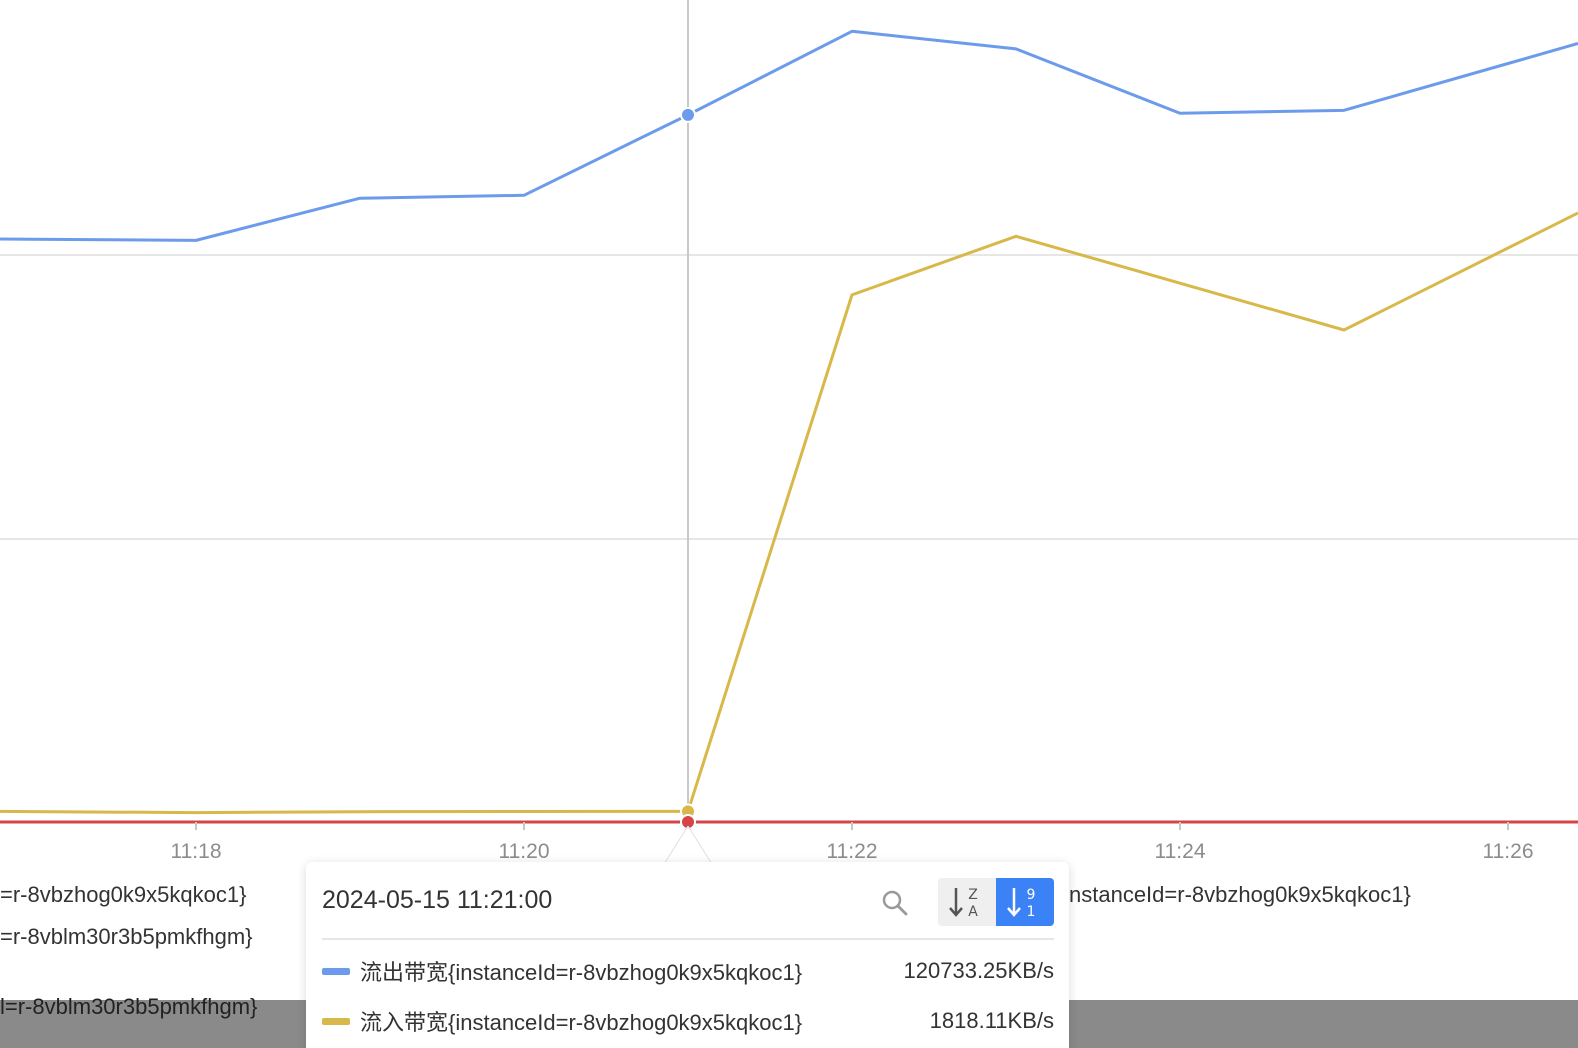 The height and width of the screenshot is (1048, 1578). Describe the element at coordinates (126, 936) in the screenshot. I see `legend-item-redis-other: =r-8vblm30r3b5pmkfhgm}` at that location.